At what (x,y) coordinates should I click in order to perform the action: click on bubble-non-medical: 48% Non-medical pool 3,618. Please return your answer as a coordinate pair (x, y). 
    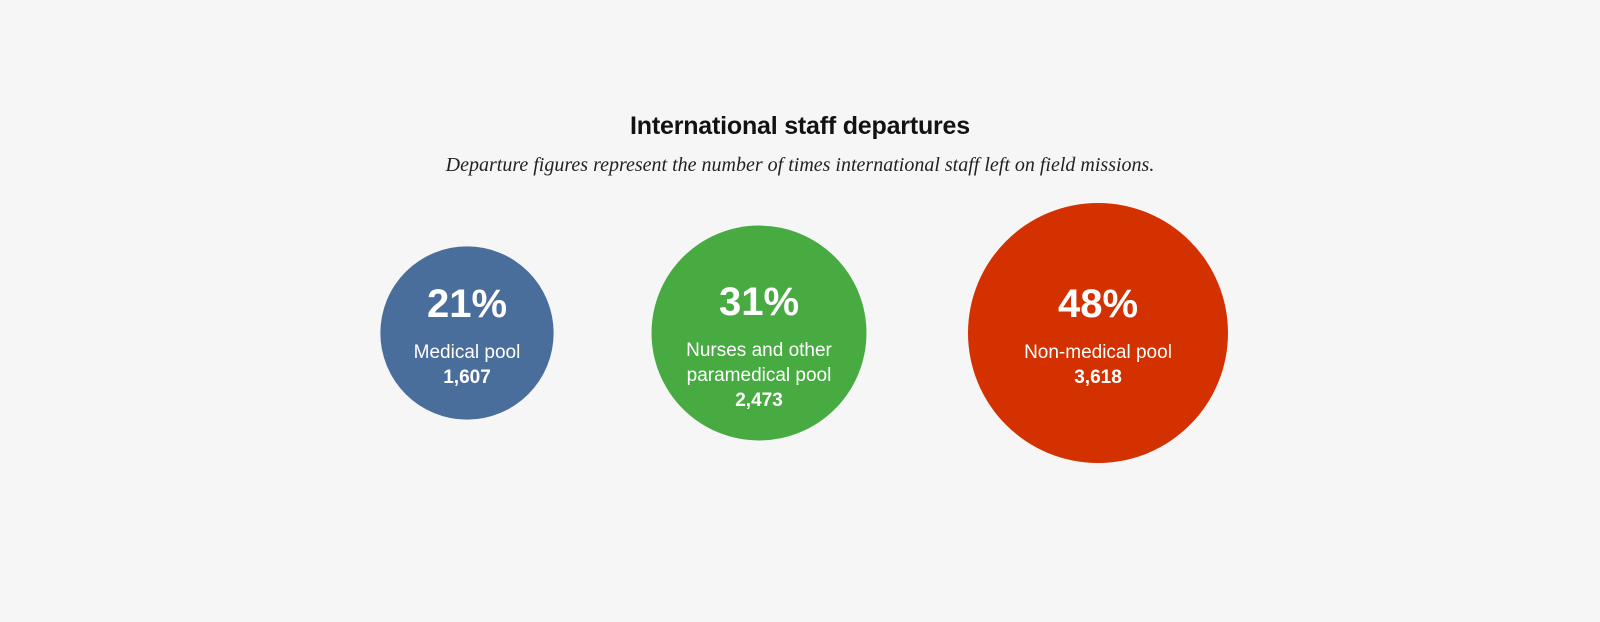
    Looking at the image, I should click on (1098, 333).